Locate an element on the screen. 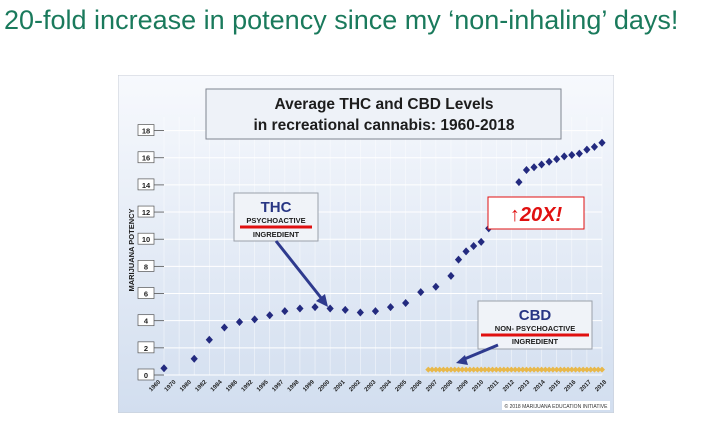  chart-subtitle: in recreational cannabis: 1960-2018 is located at coordinates (383, 125).